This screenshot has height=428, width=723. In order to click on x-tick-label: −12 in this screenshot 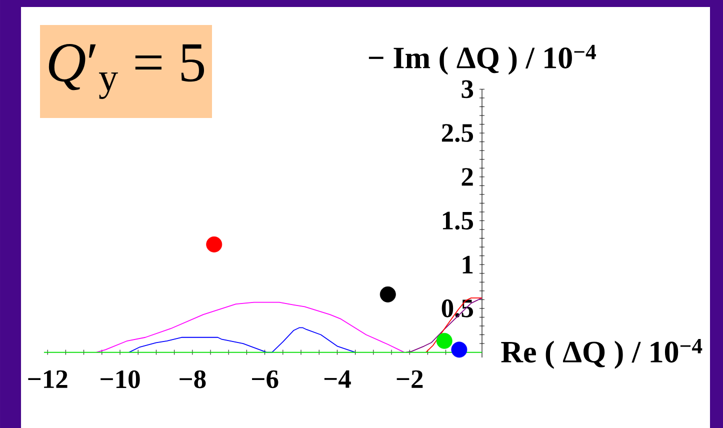, I will do `click(48, 379)`.